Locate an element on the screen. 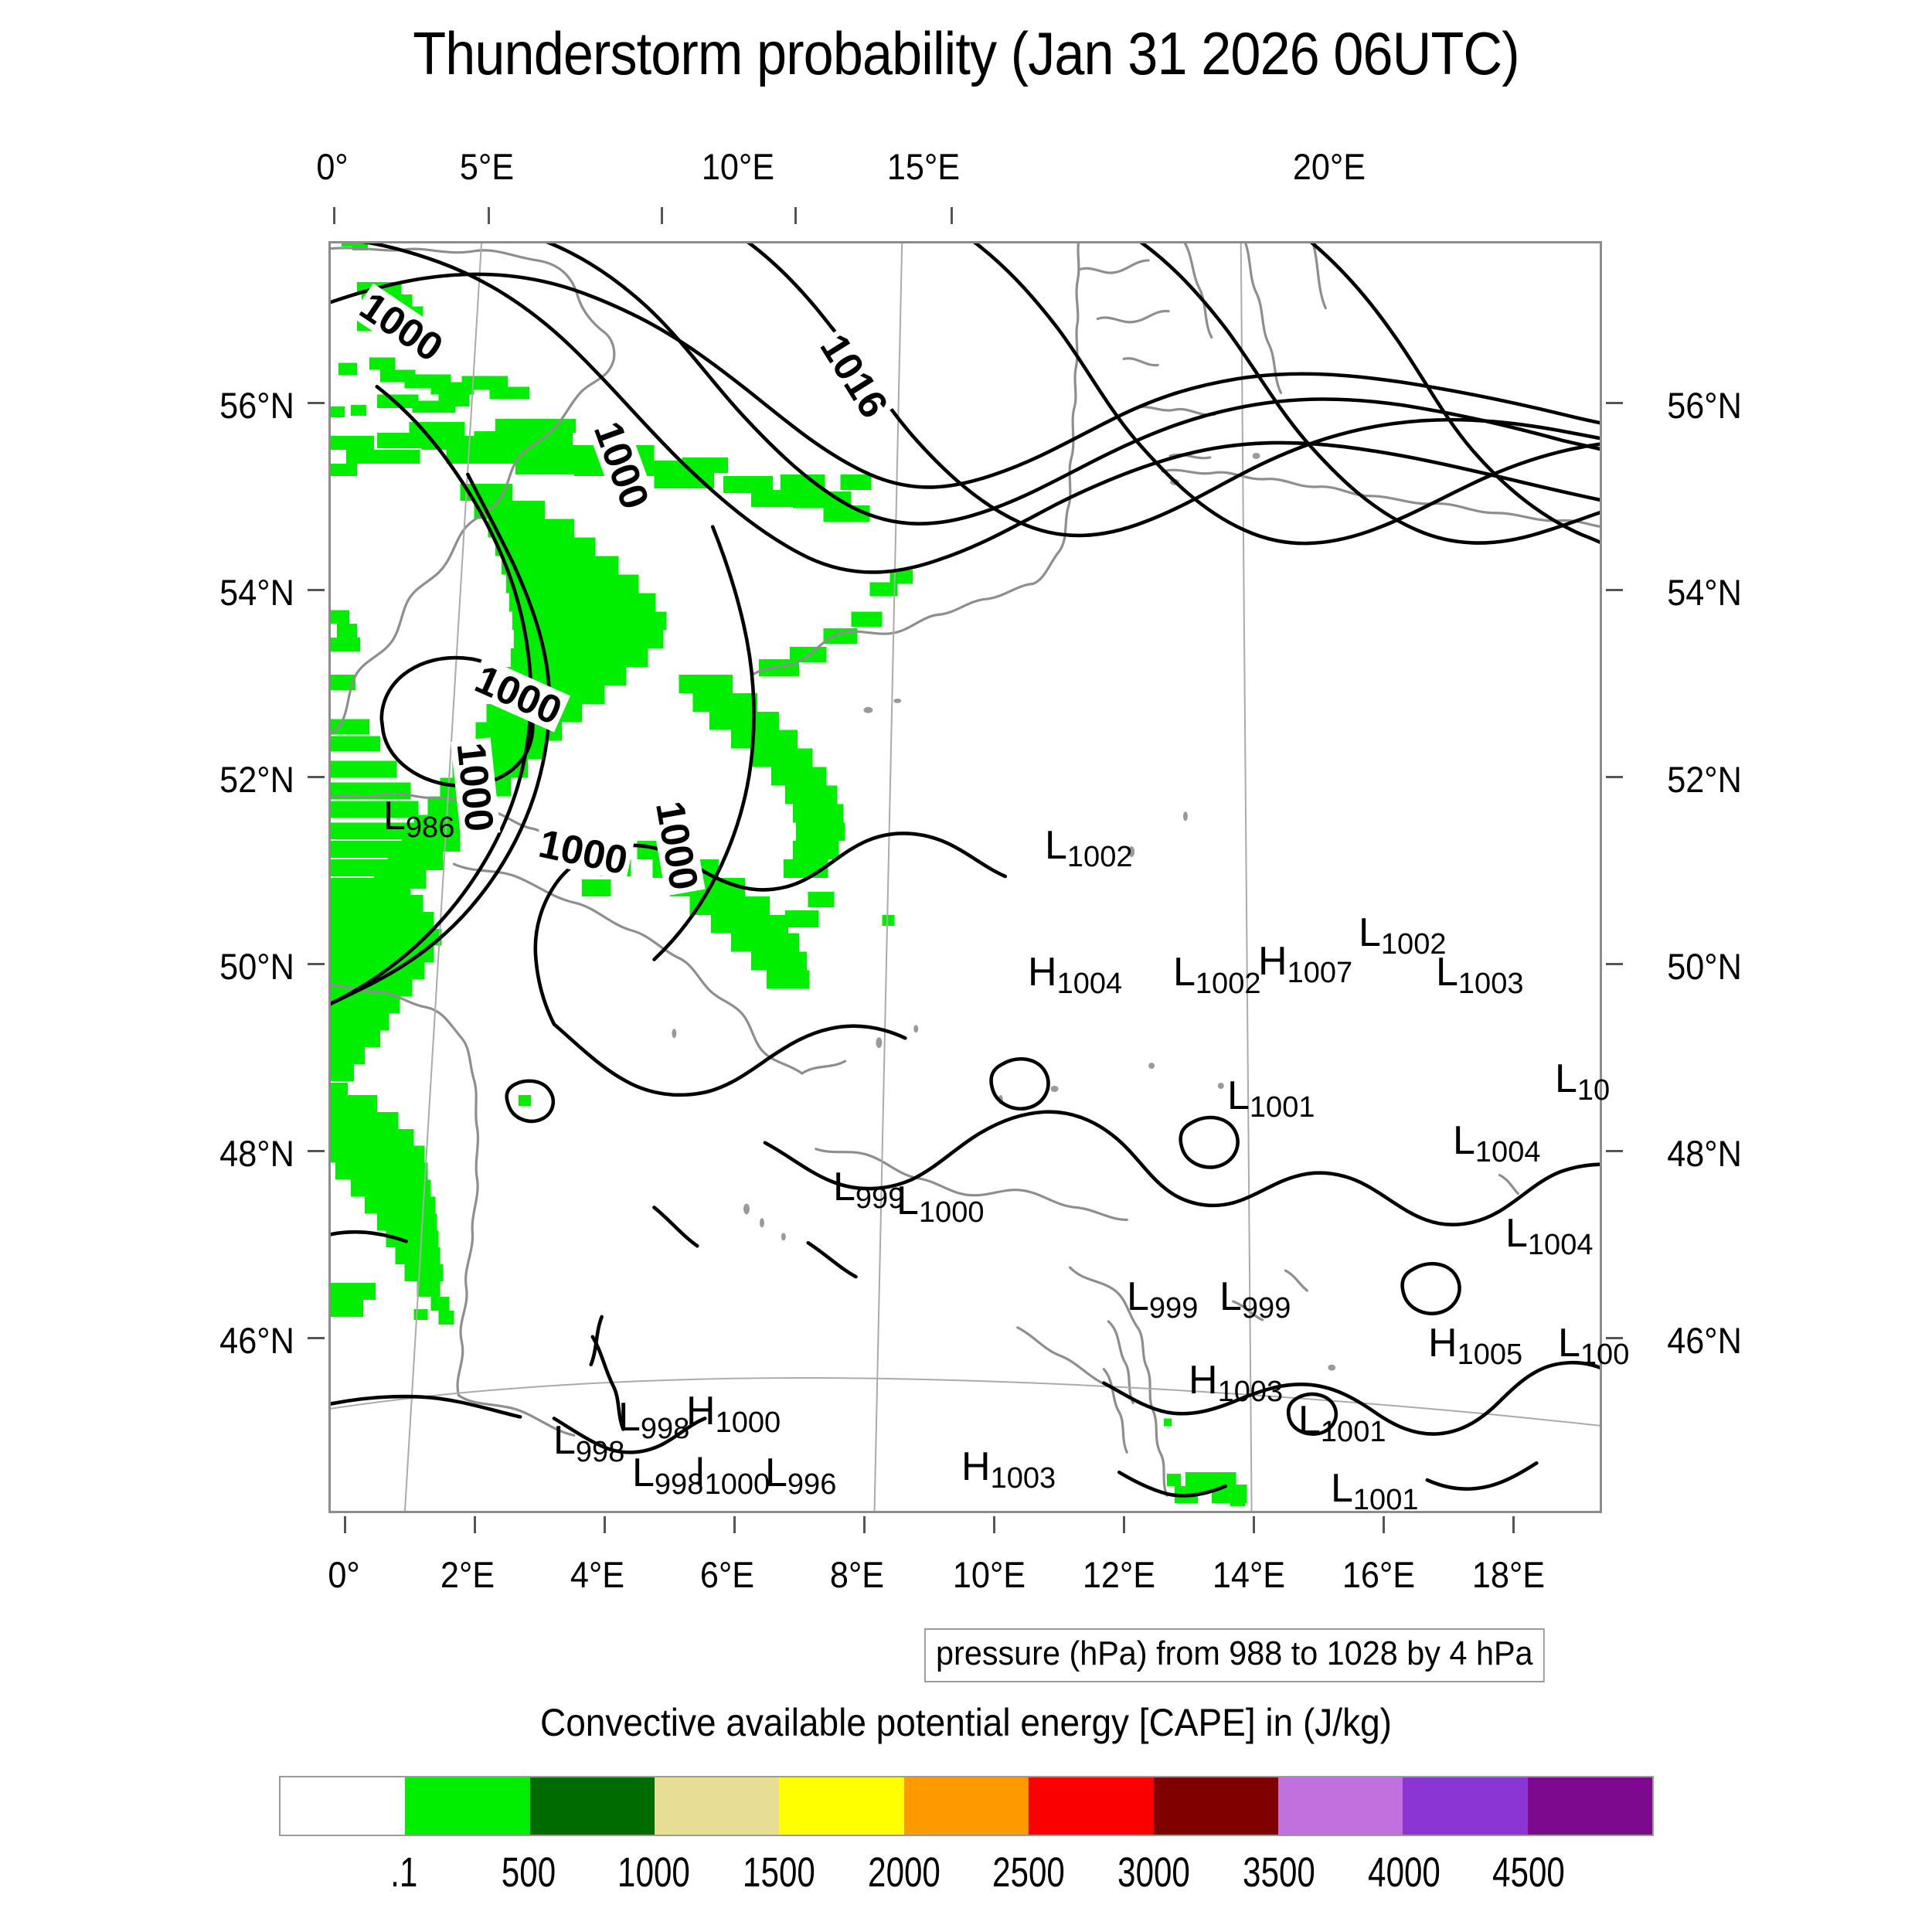  lat-right-label-1: 54°N is located at coordinates (1704, 592).